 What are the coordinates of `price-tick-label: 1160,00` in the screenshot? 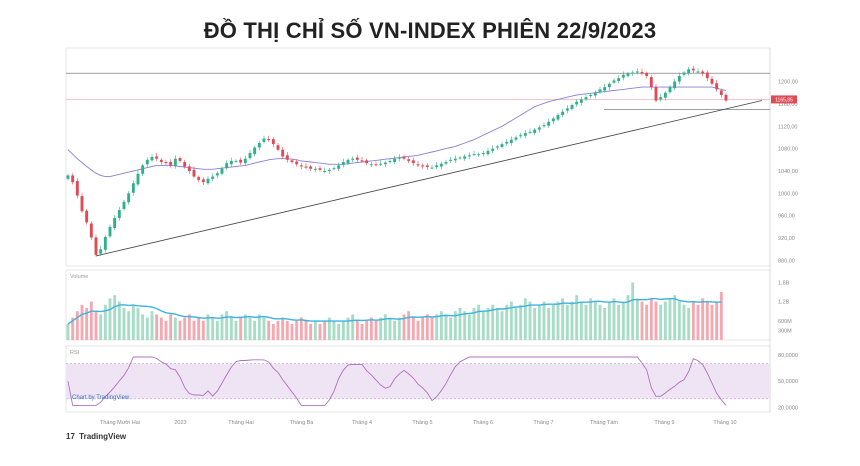 It's located at (787, 105).